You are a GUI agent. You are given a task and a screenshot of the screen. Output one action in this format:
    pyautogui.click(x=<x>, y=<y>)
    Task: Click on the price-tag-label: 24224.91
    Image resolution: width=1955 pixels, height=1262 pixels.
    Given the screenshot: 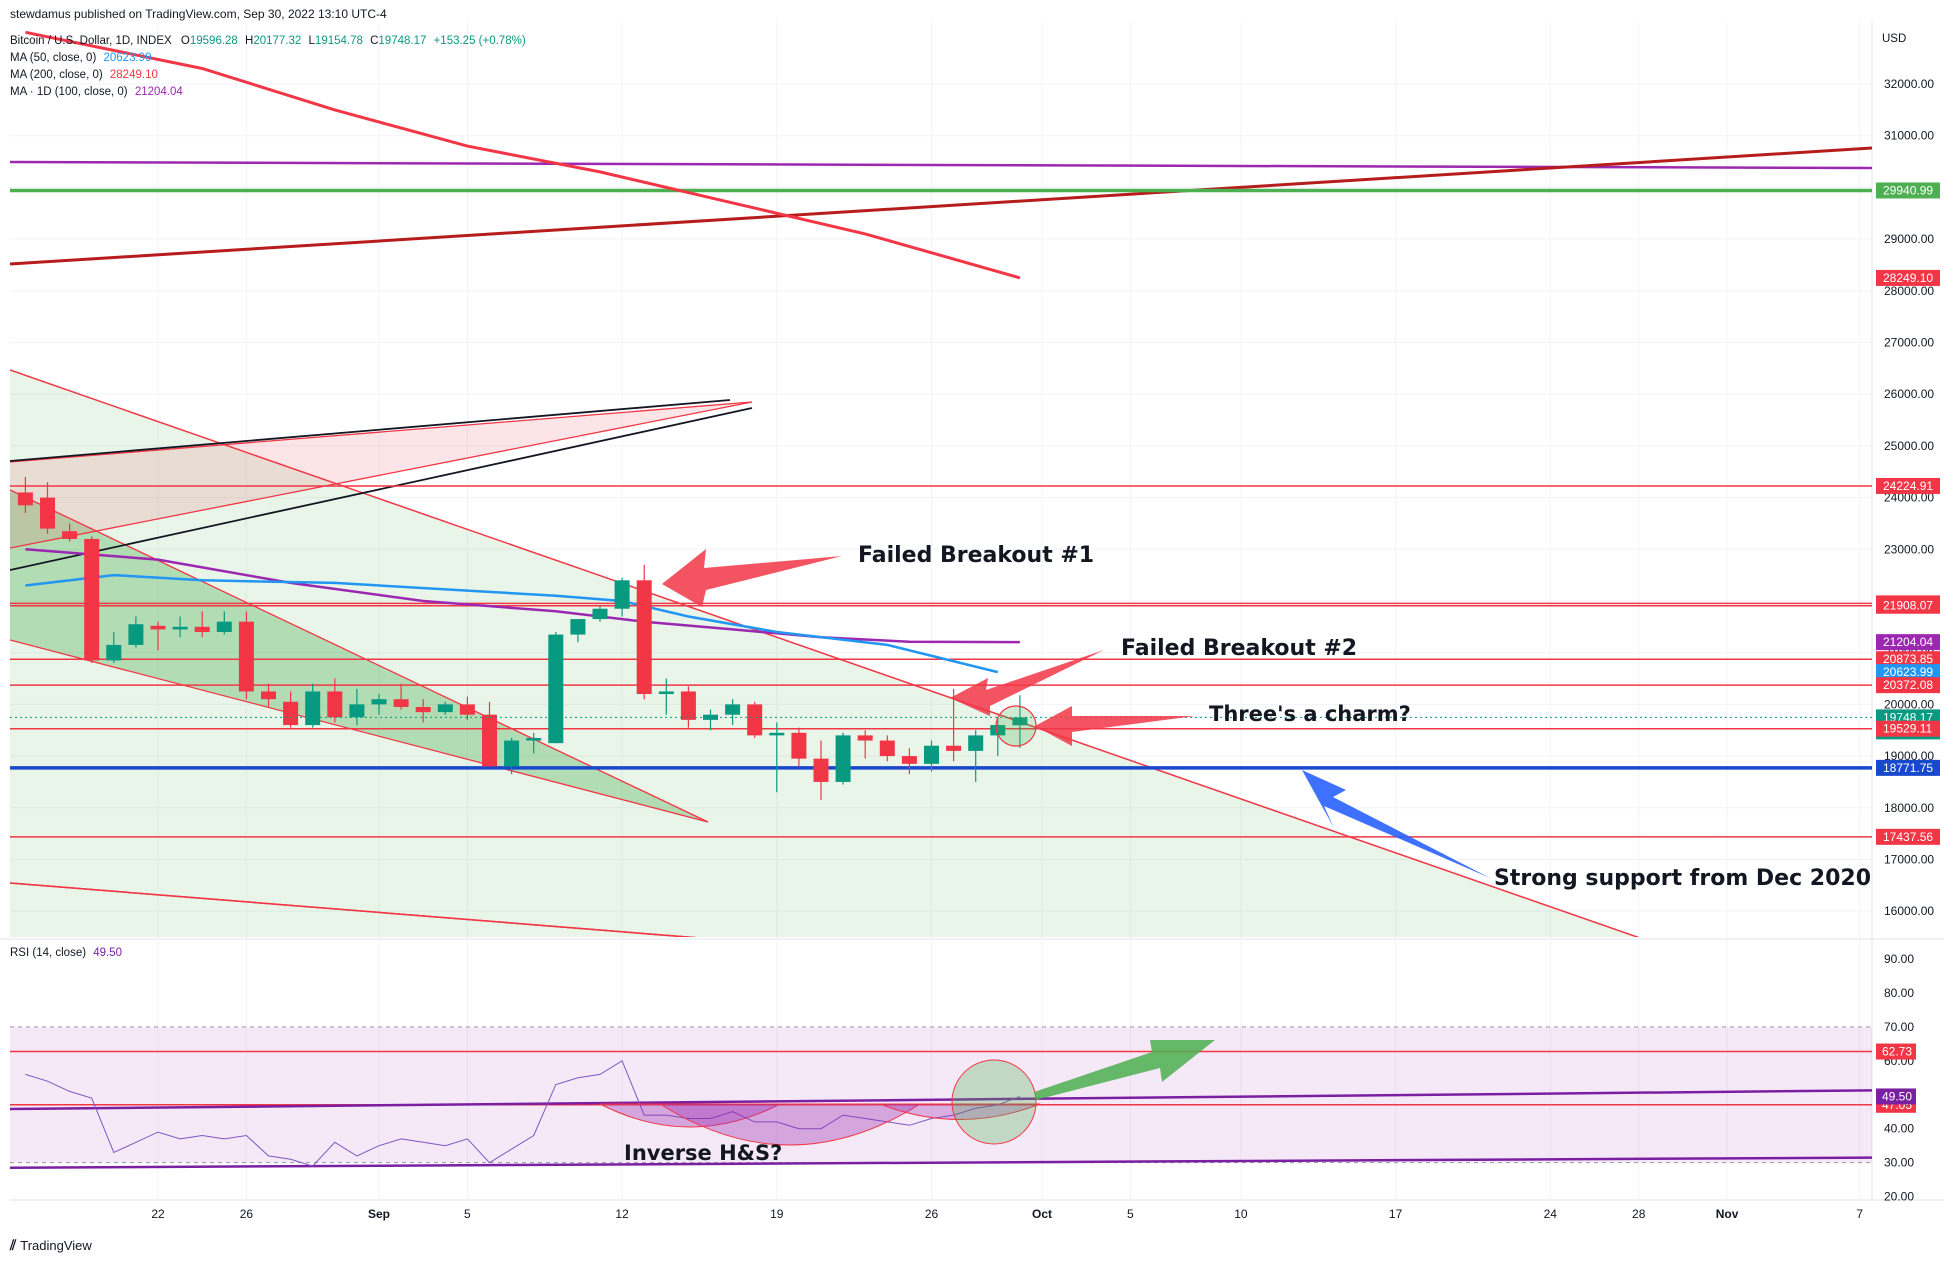 What is the action you would take?
    pyautogui.click(x=1908, y=486)
    